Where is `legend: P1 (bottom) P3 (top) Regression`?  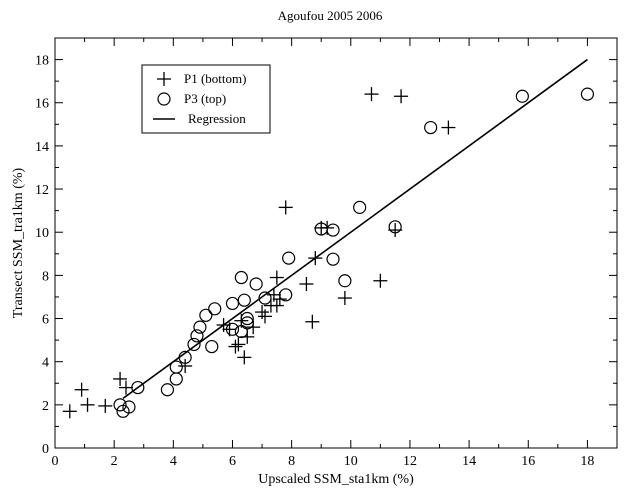 legend: P1 (bottom) P3 (top) Regression is located at coordinates (206, 99).